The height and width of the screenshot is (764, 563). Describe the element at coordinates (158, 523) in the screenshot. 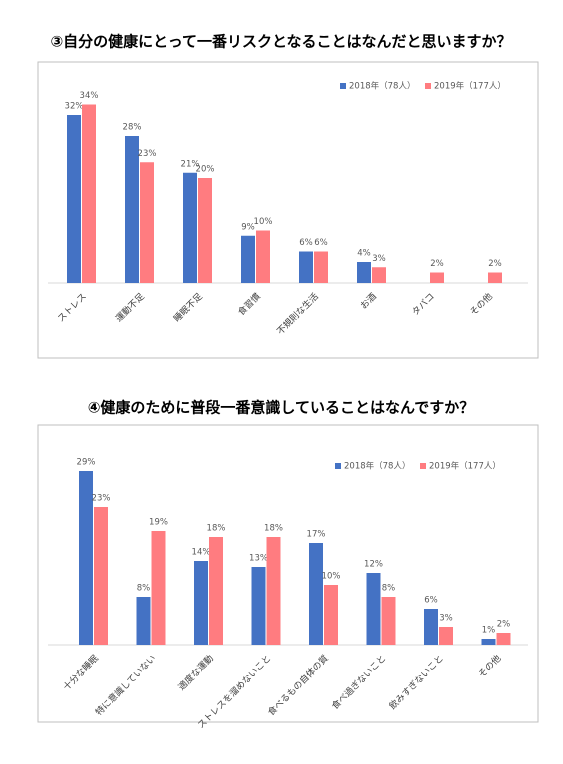

I see `data-label: 19%` at that location.